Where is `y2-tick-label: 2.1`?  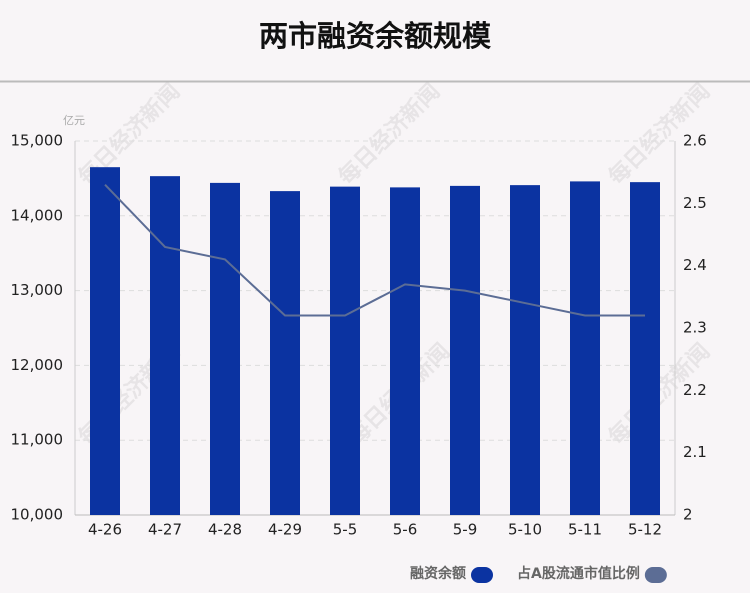 y2-tick-label: 2.1 is located at coordinates (695, 452).